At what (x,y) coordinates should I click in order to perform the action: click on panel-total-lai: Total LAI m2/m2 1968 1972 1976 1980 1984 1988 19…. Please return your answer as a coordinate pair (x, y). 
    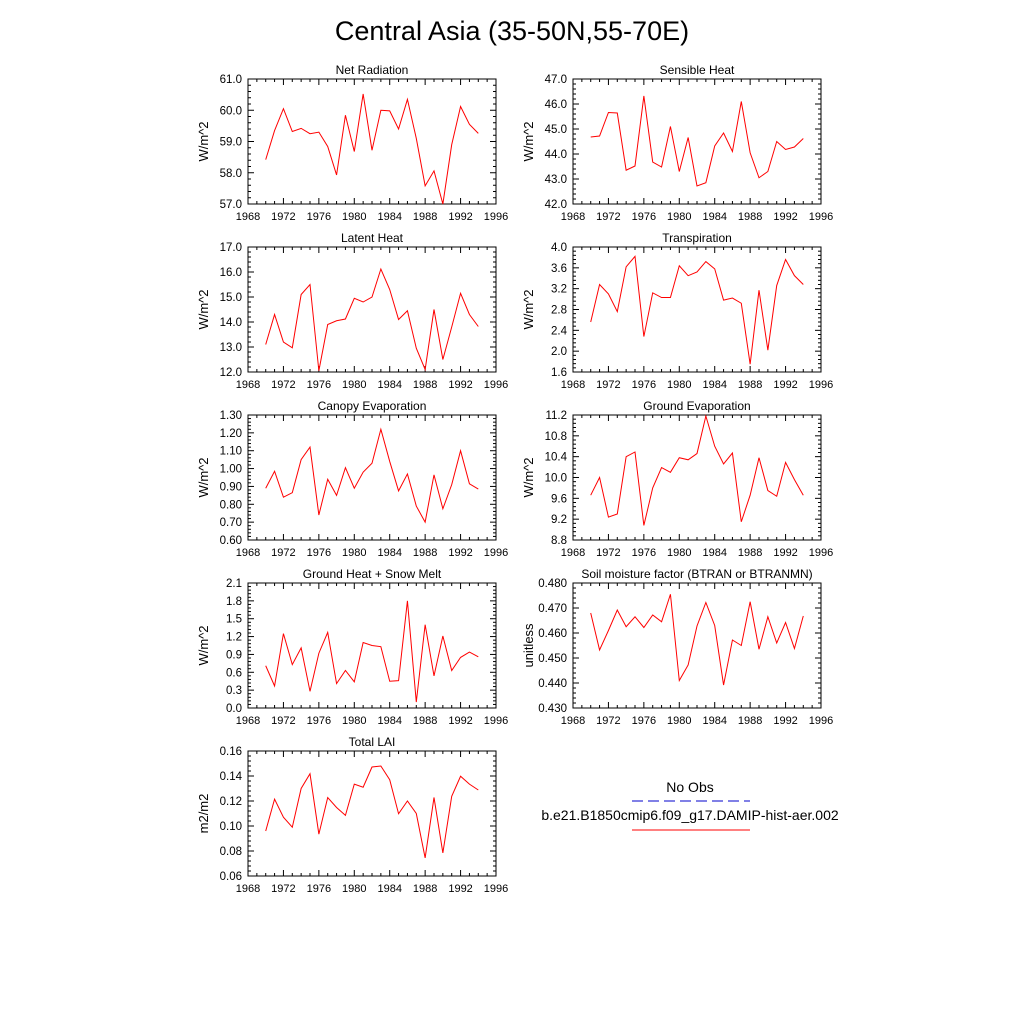
    Looking at the image, I should click on (352, 815).